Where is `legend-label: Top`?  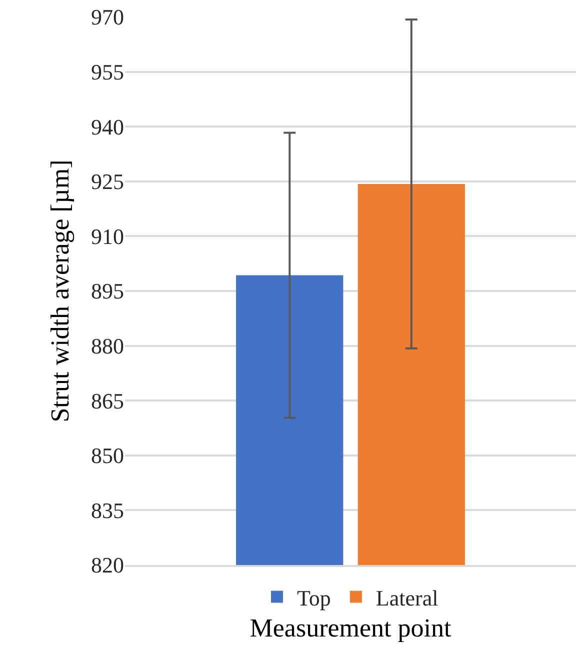 legend-label: Top is located at coordinates (314, 597).